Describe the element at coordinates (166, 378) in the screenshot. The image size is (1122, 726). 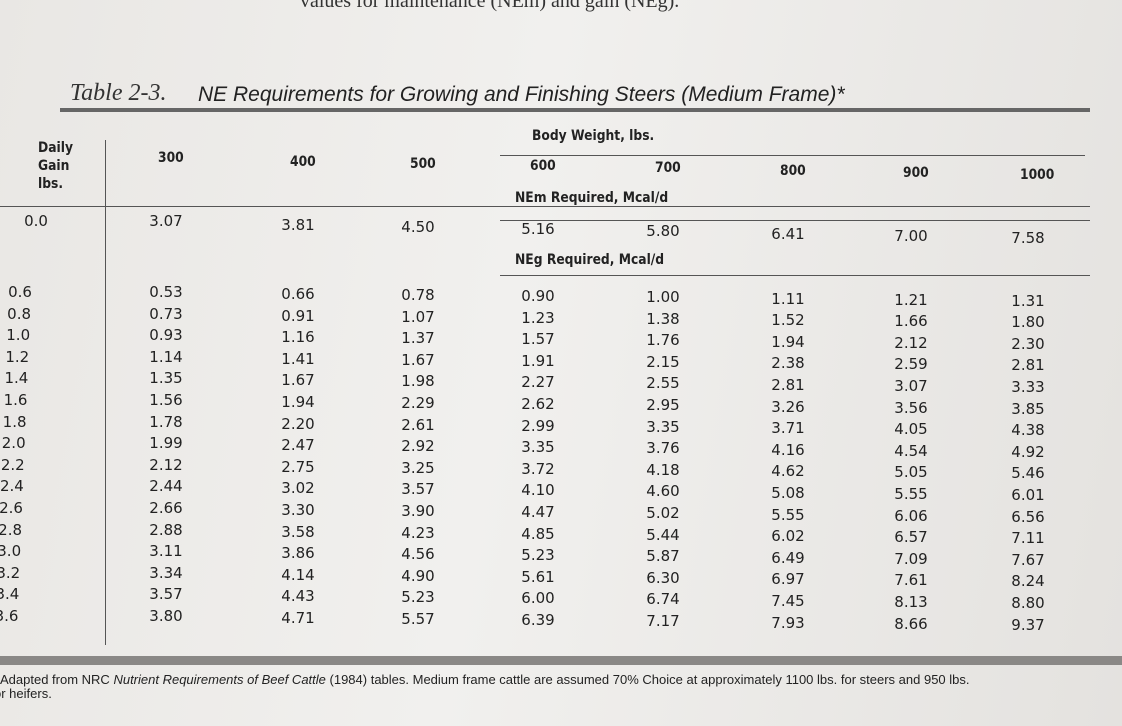
I see `neg-cell: 1.35` at that location.